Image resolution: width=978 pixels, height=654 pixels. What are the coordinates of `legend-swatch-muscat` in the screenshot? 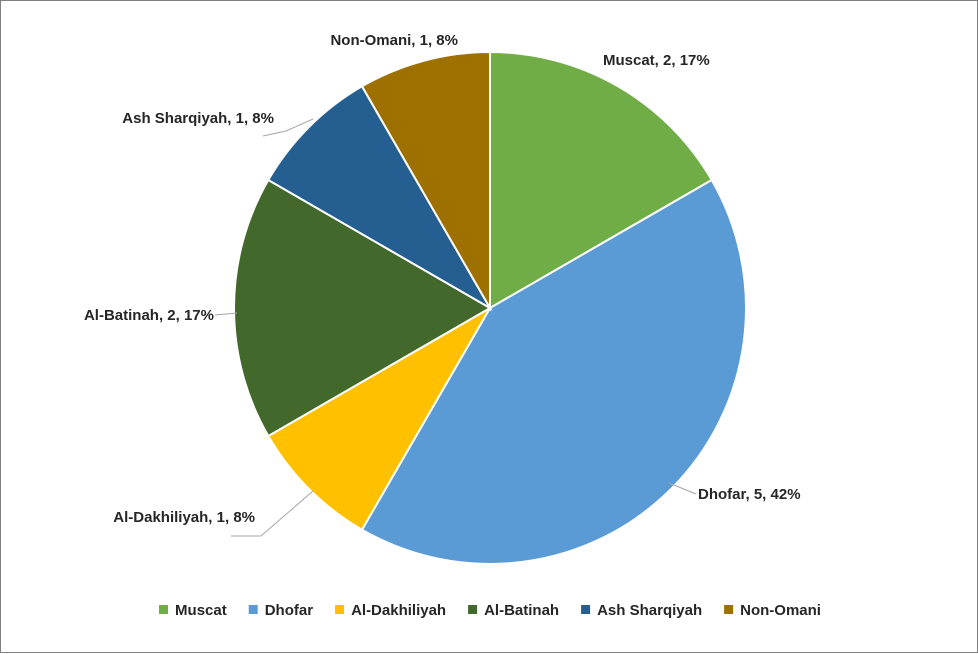 It's located at (164, 609).